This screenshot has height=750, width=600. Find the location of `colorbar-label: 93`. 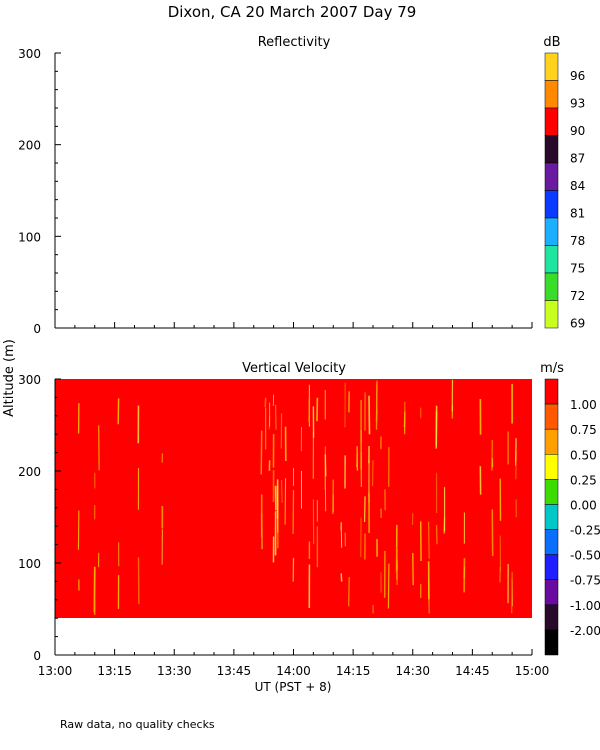

colorbar-label: 93 is located at coordinates (577, 104).